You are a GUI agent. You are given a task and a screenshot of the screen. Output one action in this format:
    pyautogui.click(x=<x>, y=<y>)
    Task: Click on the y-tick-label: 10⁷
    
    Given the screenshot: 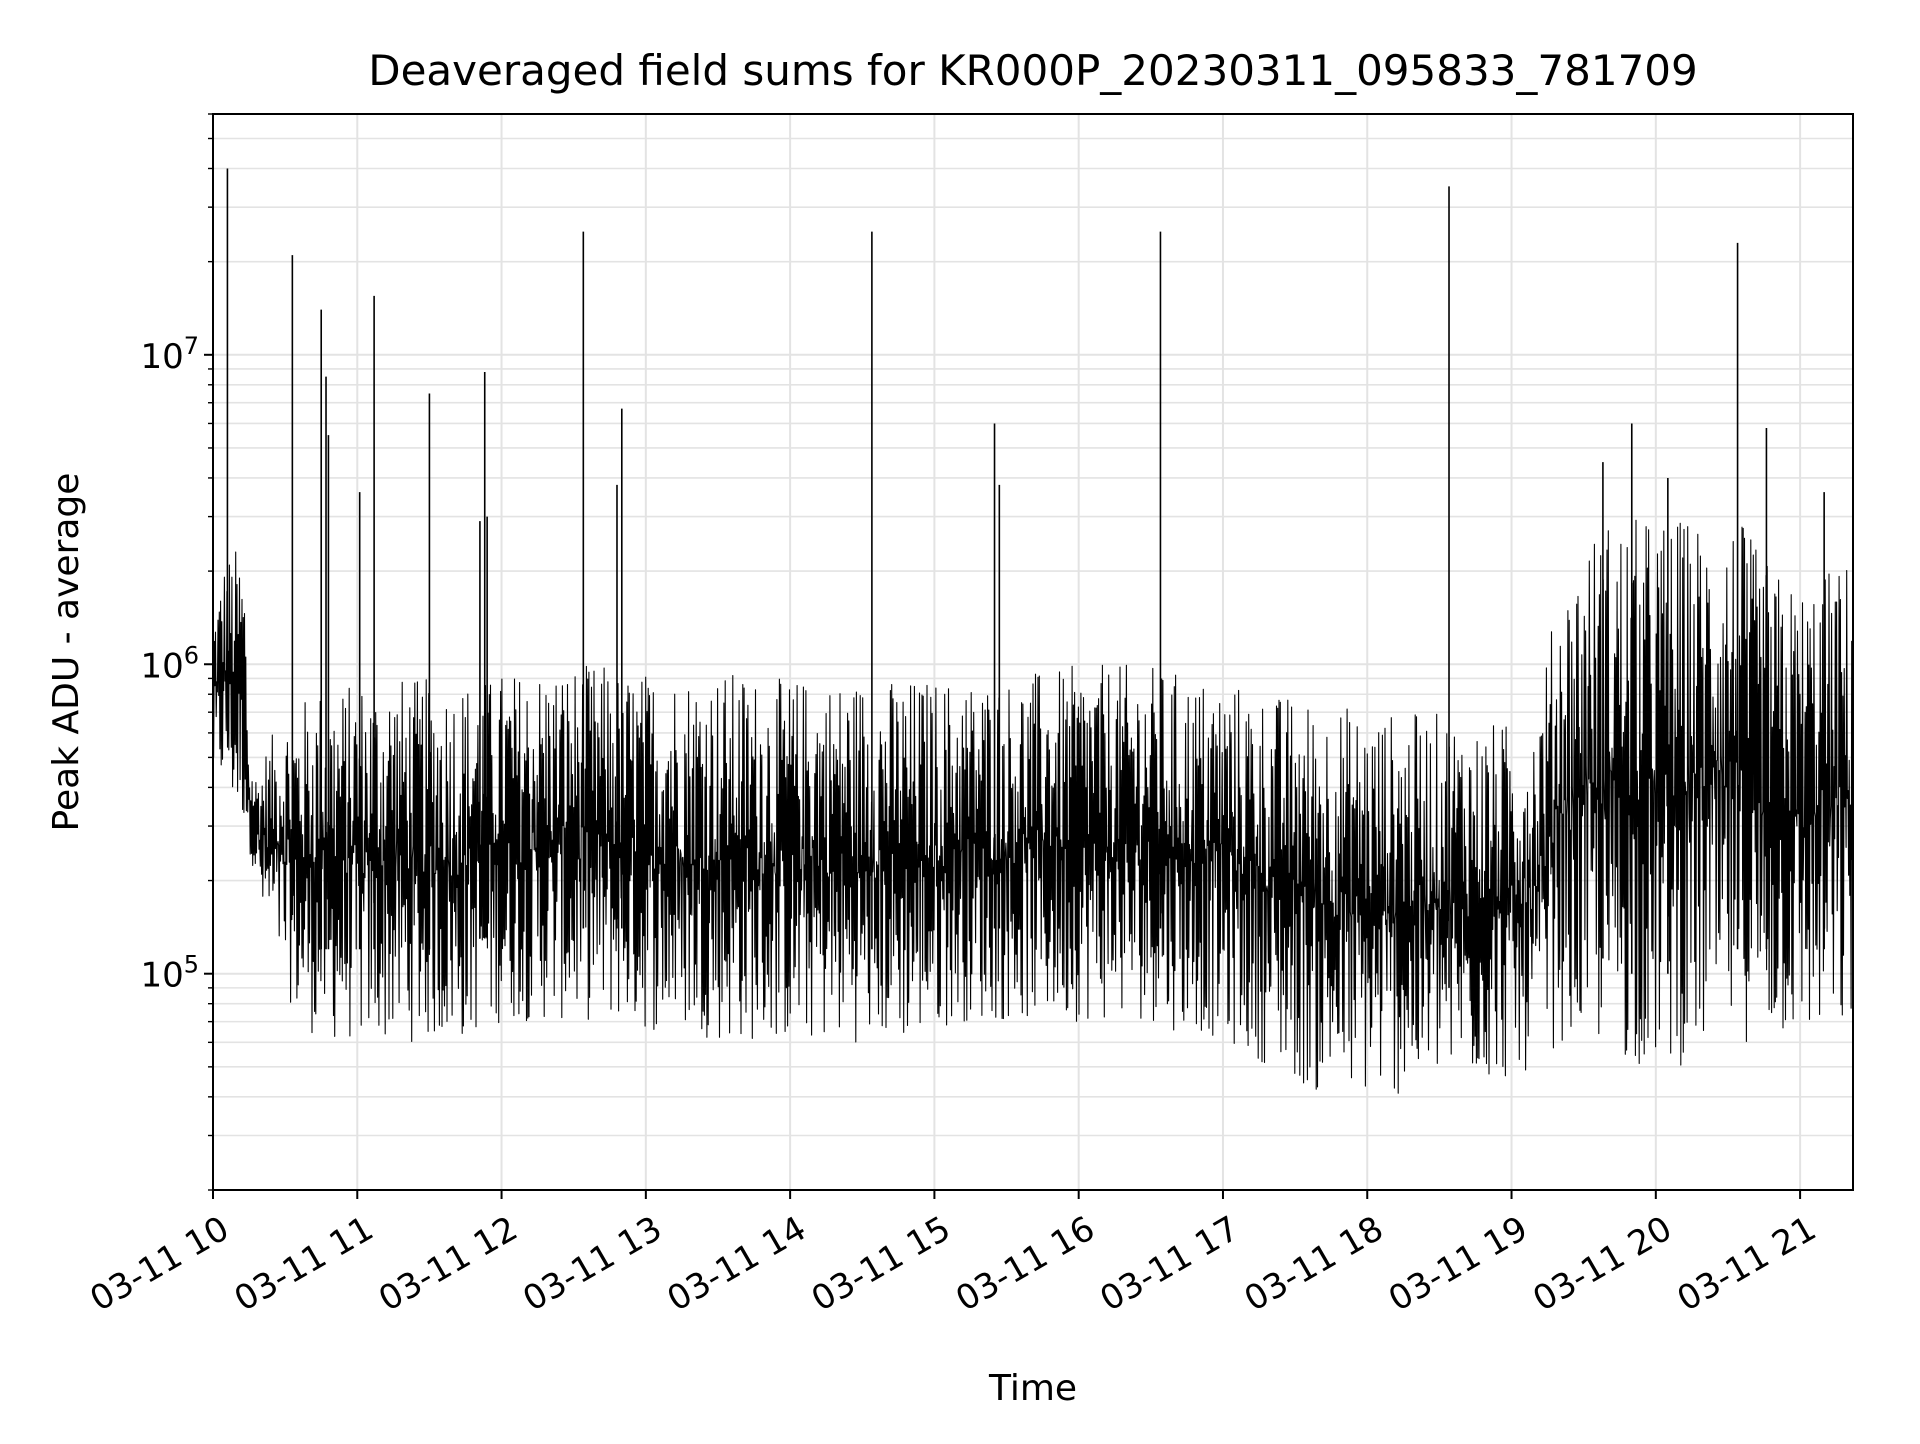 What is the action you would take?
    pyautogui.click(x=169, y=354)
    